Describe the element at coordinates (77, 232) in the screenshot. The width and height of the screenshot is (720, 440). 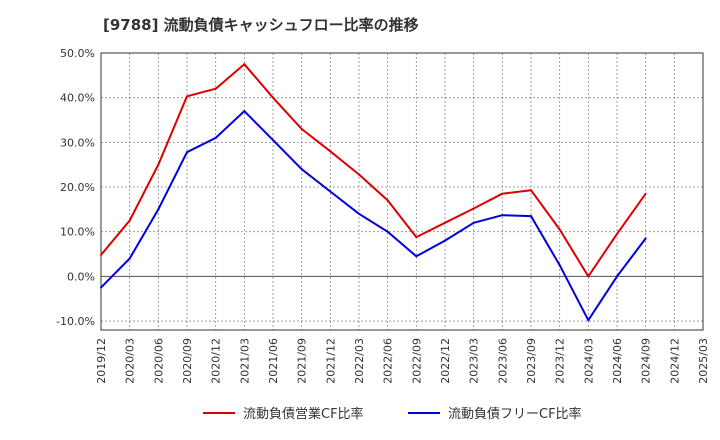
I see `y-tick-label: 10.0%` at that location.